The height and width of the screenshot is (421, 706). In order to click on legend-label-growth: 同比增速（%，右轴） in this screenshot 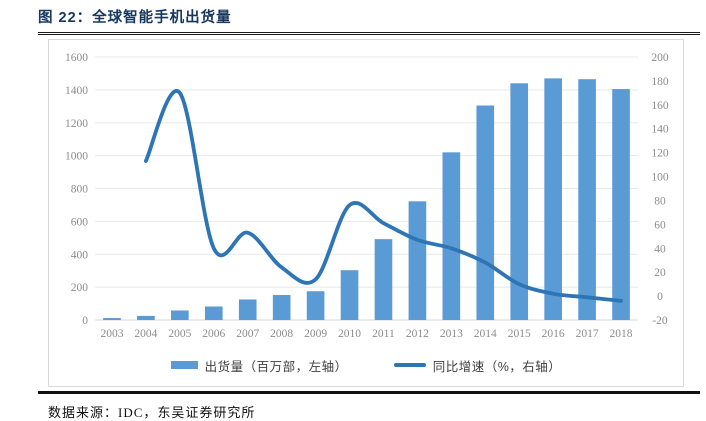, I will do `click(497, 366)`.